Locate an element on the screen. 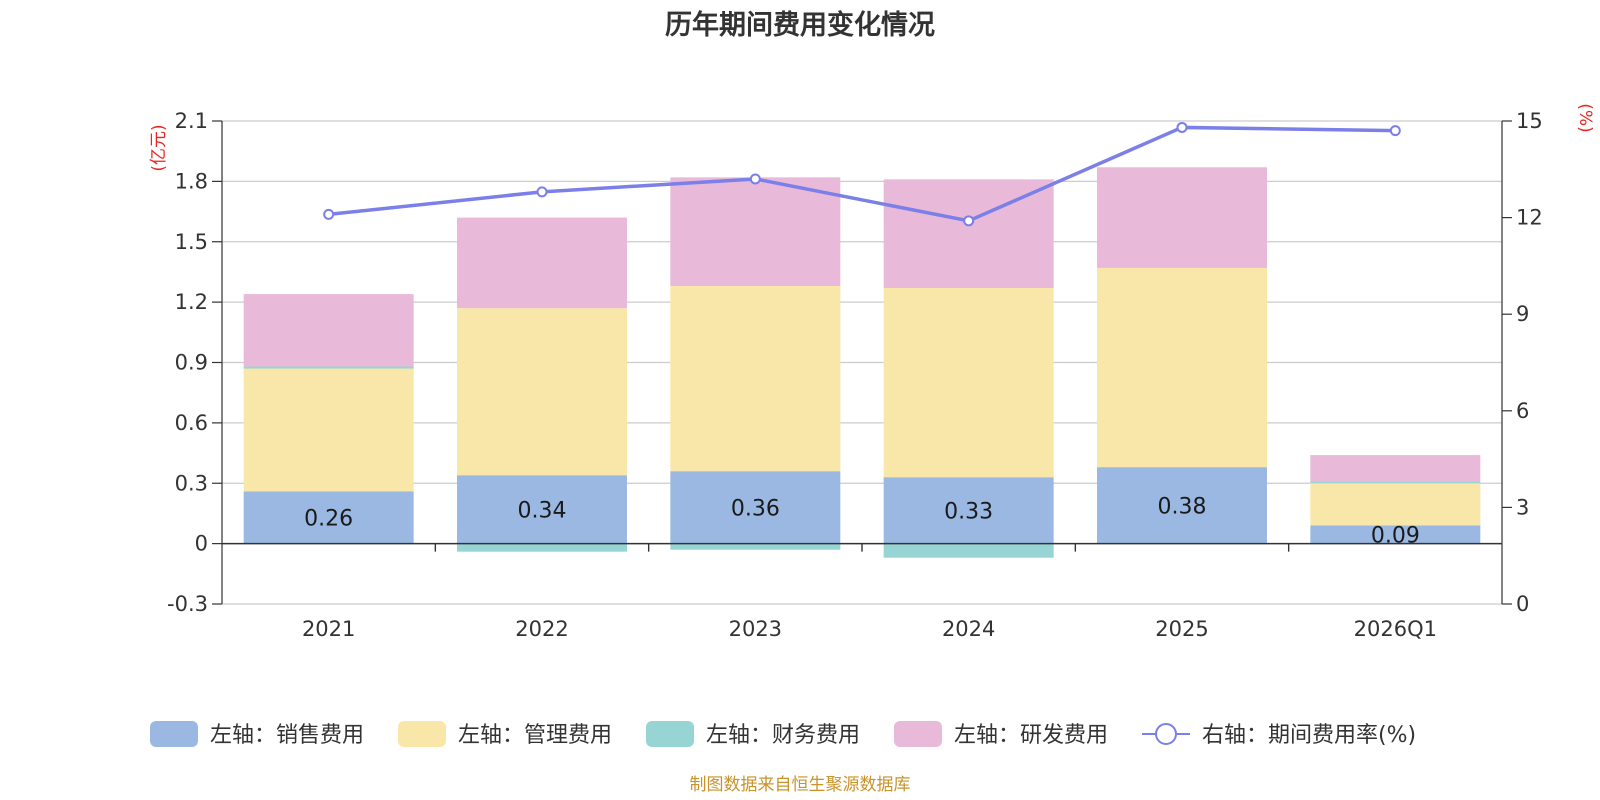 The width and height of the screenshot is (1600, 800). left-tick-label: 1.2 is located at coordinates (191, 302).